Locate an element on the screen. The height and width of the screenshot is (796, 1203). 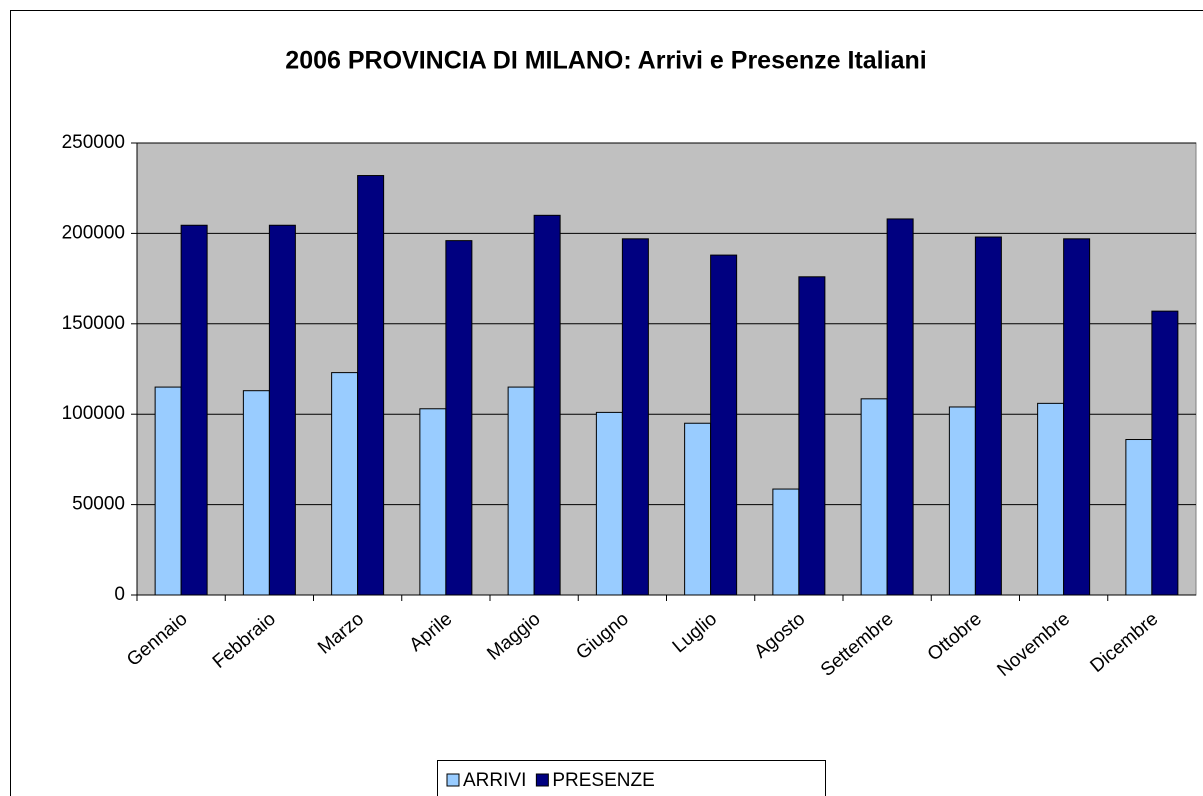
y-tick-label: 250000 is located at coordinates (93, 142).